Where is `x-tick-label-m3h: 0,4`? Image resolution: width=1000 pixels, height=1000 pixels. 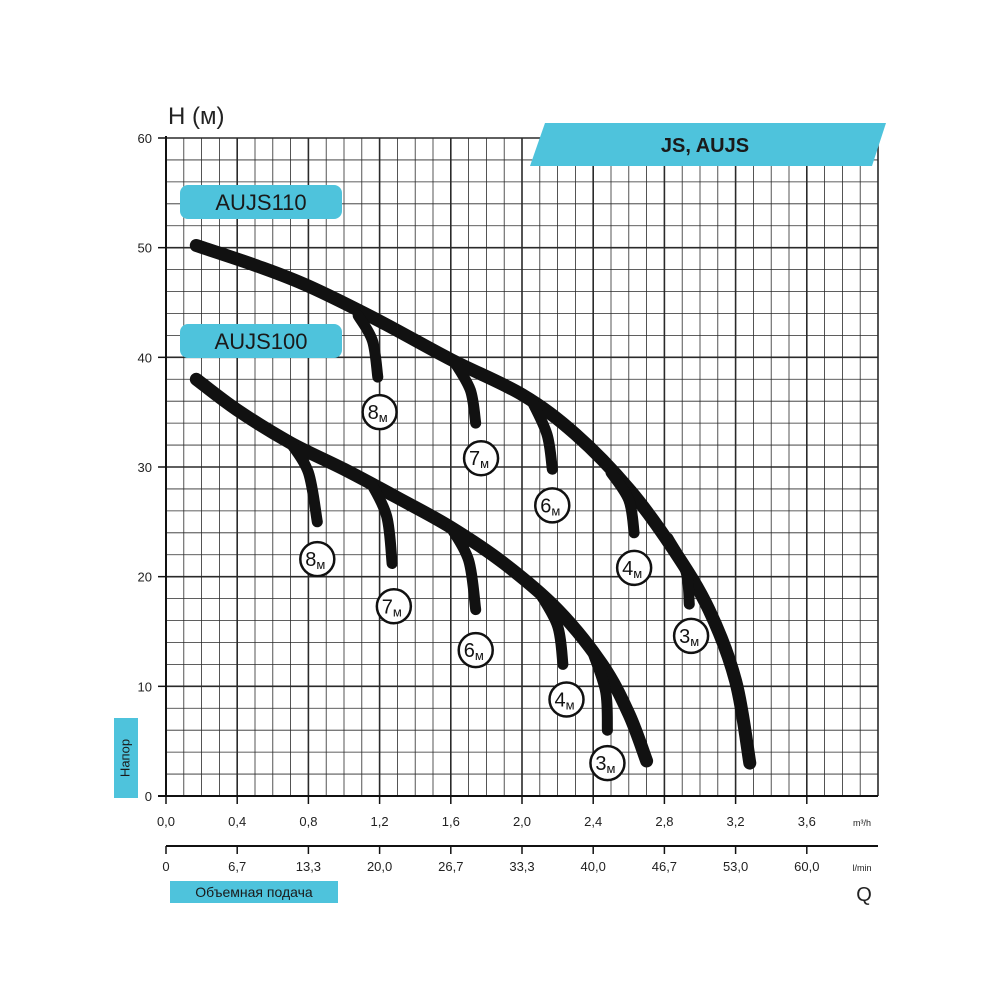
x-tick-label-m3h: 0,4 is located at coordinates (237, 821).